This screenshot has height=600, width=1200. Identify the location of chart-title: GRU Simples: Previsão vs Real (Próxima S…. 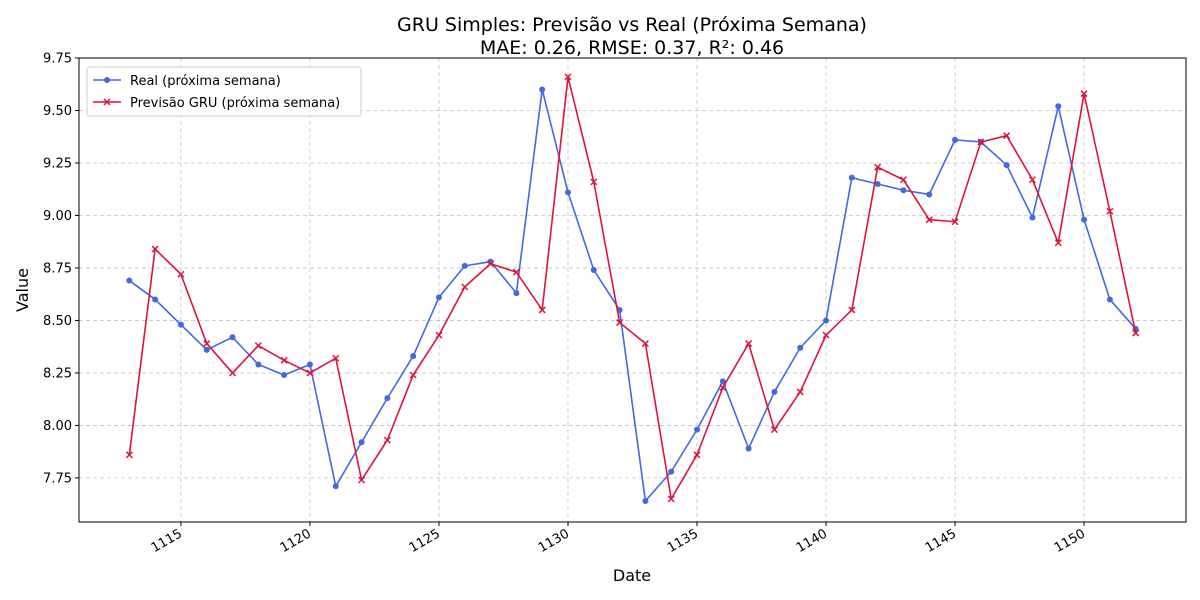
(632, 25).